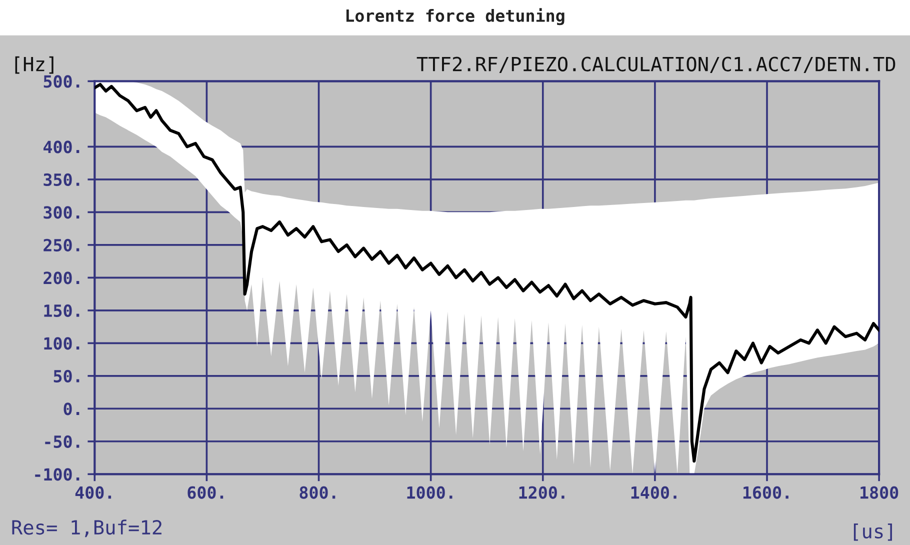 This screenshot has height=545, width=910. Describe the element at coordinates (62, 441) in the screenshot. I see `y-tick-label: -50.` at that location.